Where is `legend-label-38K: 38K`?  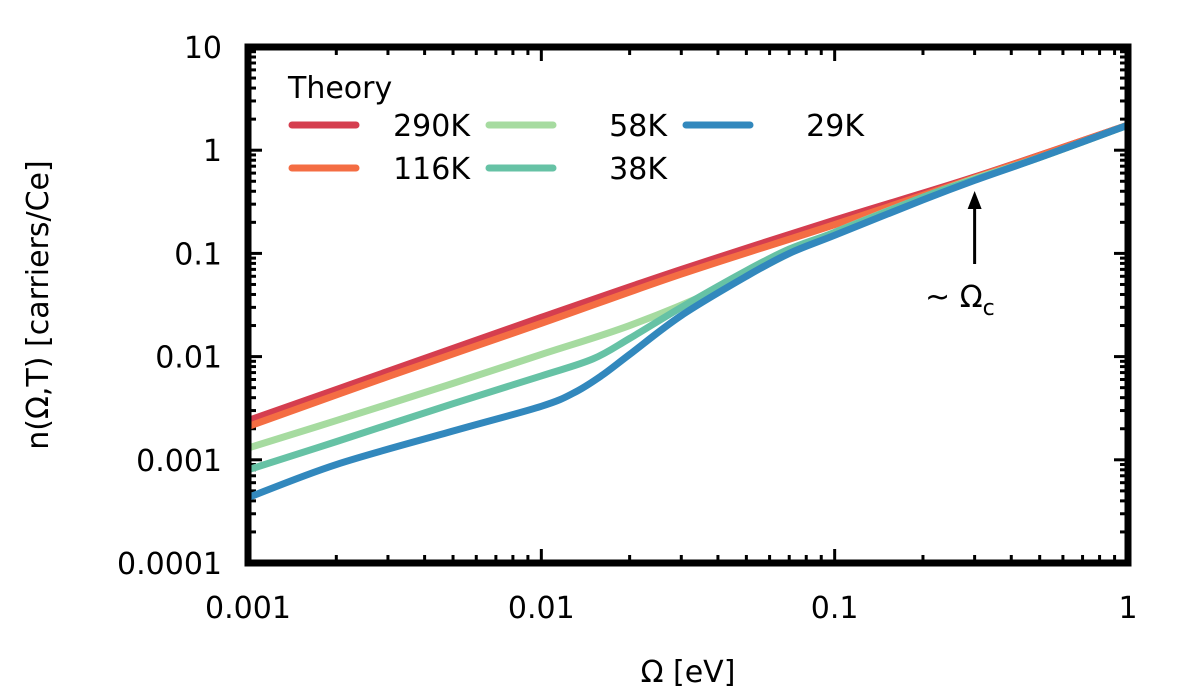
legend-label-38K: 38K is located at coordinates (638, 169).